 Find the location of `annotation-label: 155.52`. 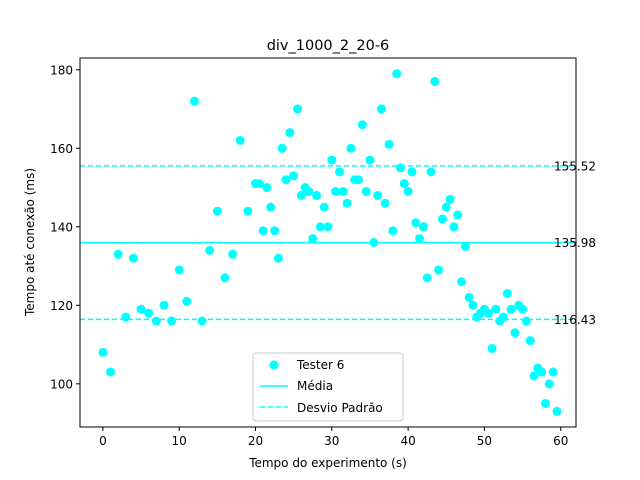

annotation-label: 155.52 is located at coordinates (575, 166).